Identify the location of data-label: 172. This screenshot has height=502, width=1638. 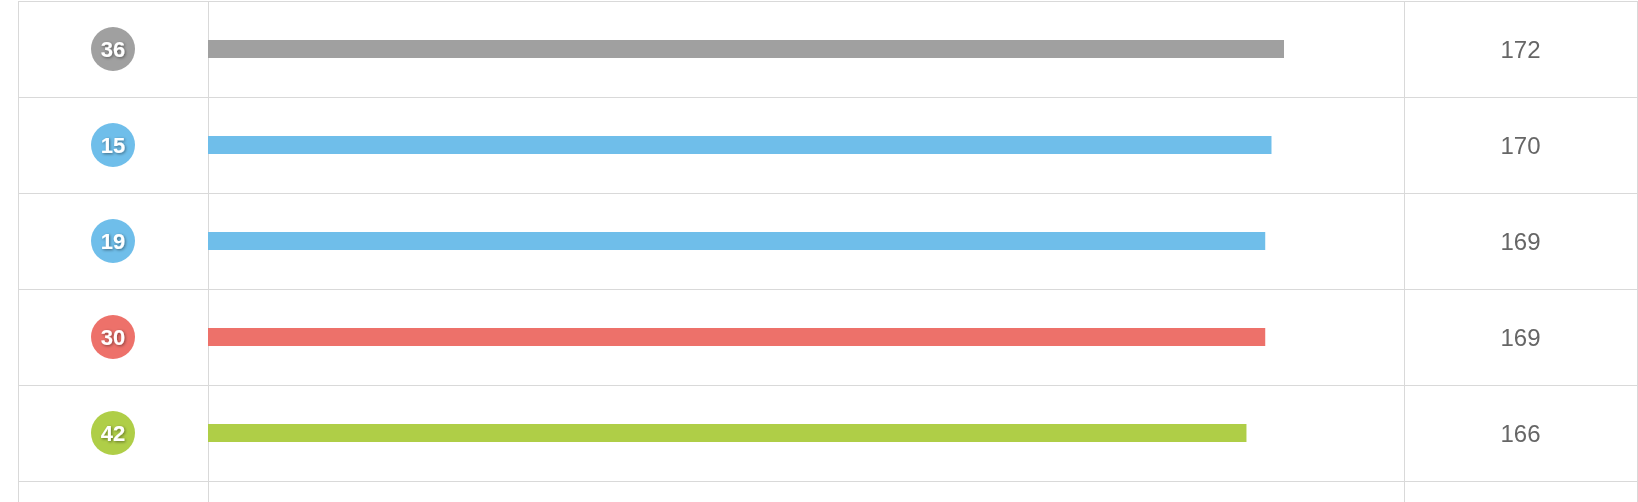
(1520, 49).